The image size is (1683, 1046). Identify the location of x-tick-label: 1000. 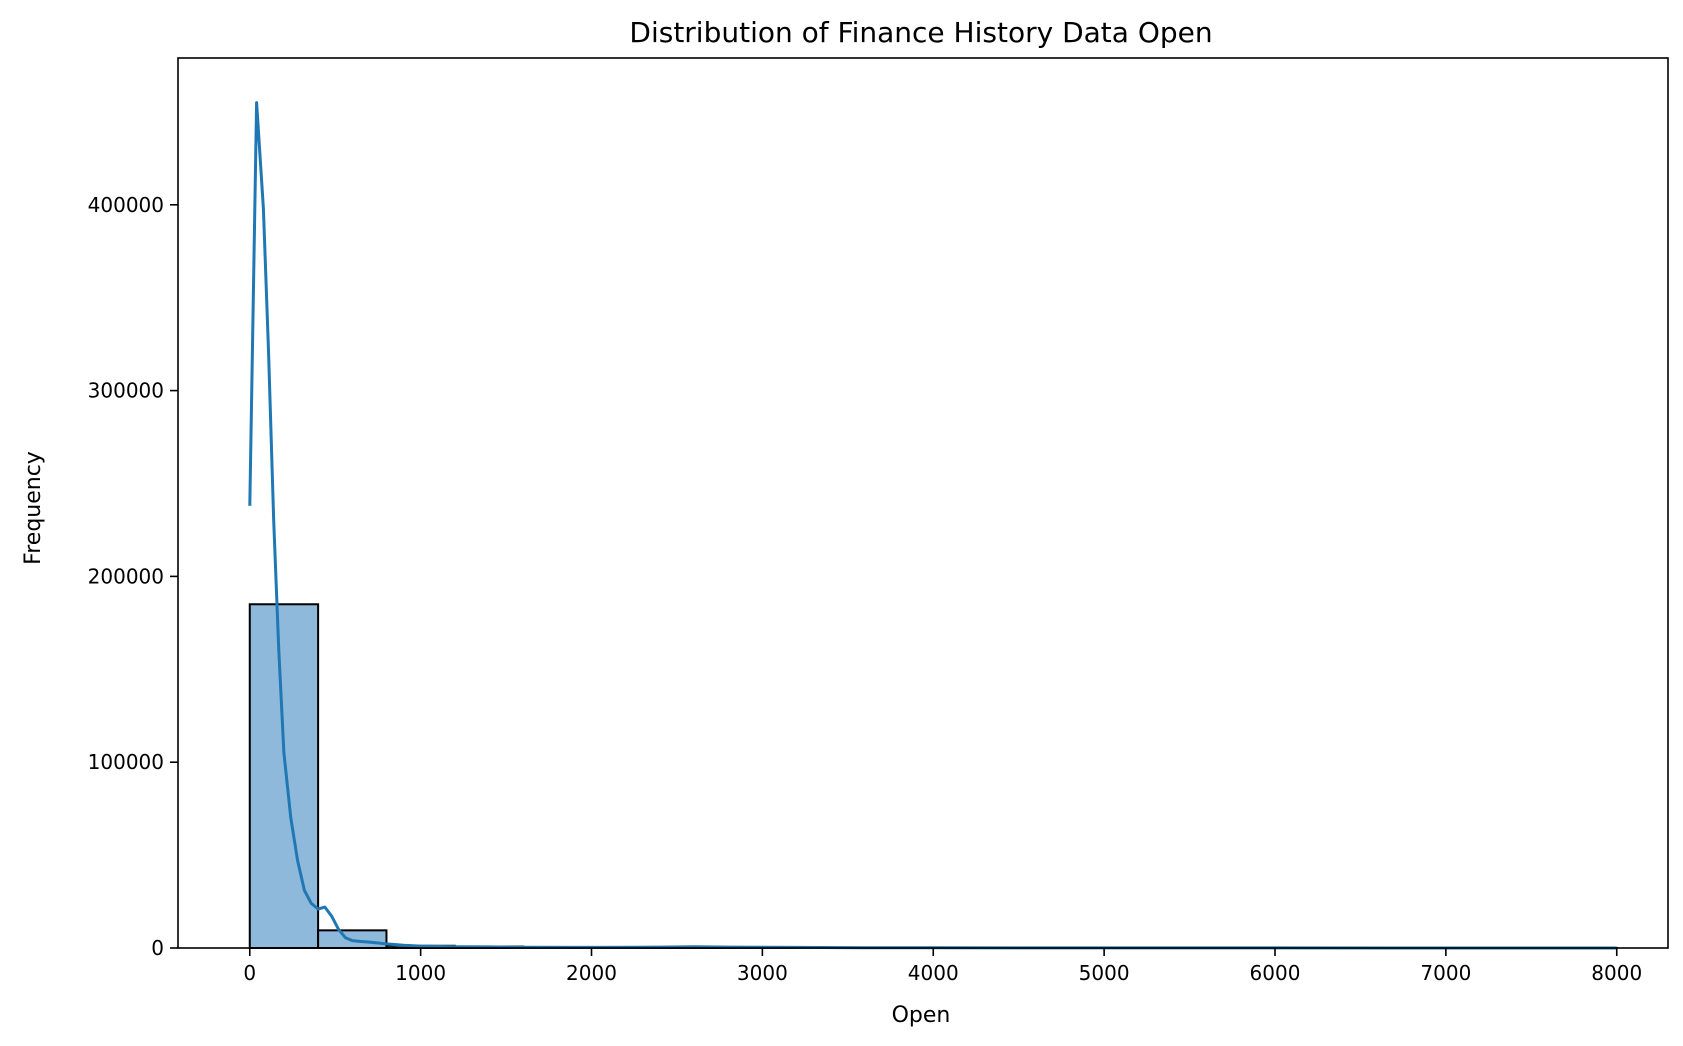
(420, 973).